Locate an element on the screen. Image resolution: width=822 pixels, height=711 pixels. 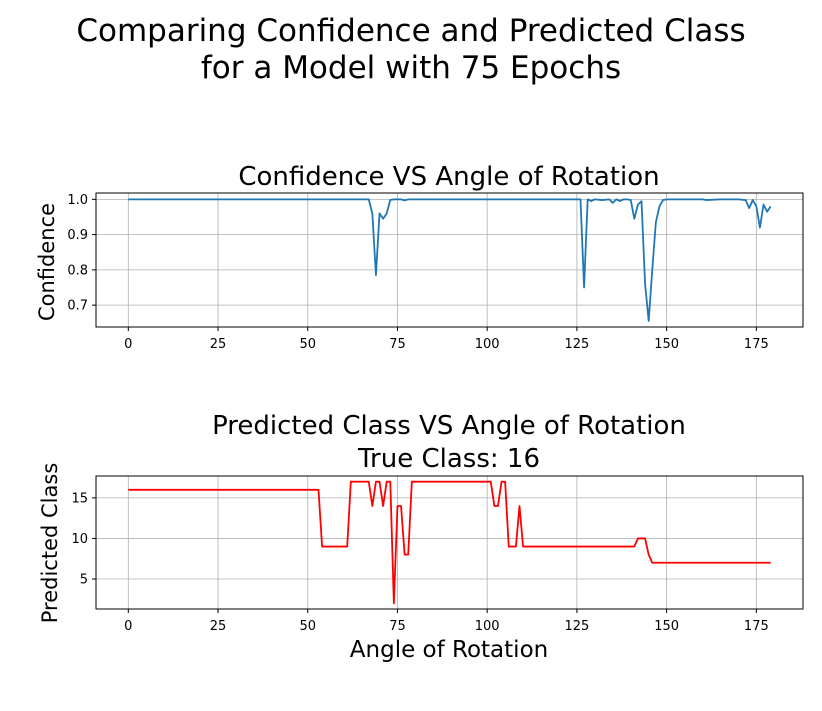
figure-title-line-2: for a Model with 75 Epochs is located at coordinates (411, 68).